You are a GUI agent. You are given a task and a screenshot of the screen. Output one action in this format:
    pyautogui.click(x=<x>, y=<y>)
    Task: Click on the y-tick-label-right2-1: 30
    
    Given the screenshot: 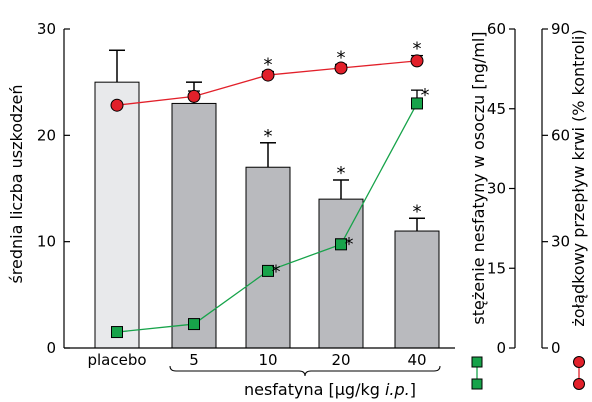 What is the action you would take?
    pyautogui.click(x=560, y=242)
    